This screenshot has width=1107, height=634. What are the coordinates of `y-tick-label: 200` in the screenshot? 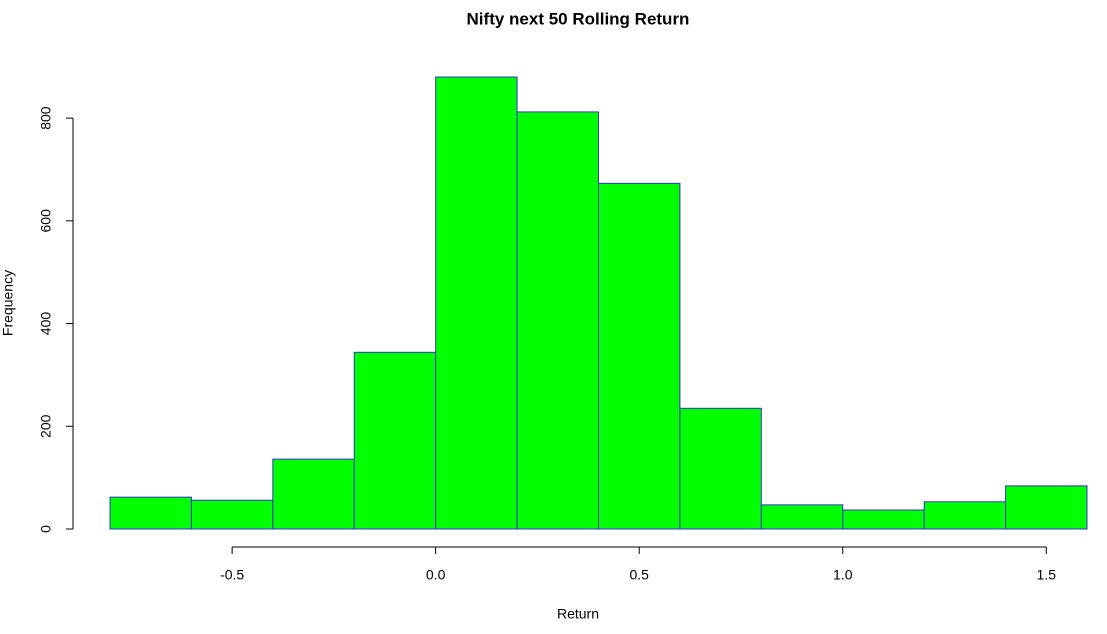 It's located at (46, 426).